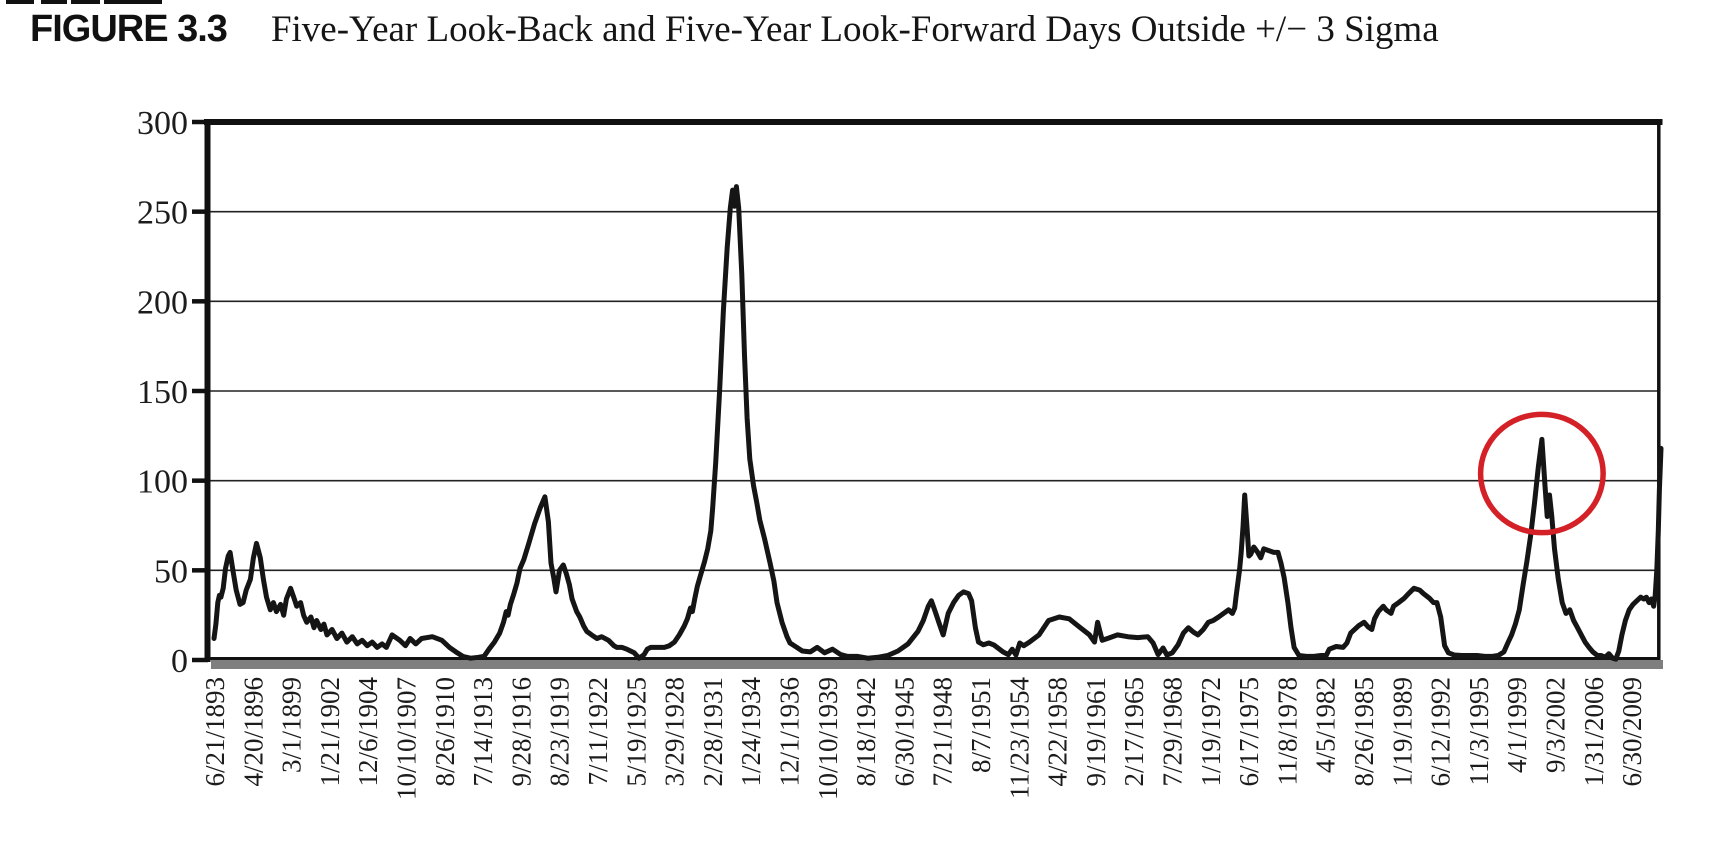  Describe the element at coordinates (162, 213) in the screenshot. I see `y-axis-tick-label: 250` at that location.